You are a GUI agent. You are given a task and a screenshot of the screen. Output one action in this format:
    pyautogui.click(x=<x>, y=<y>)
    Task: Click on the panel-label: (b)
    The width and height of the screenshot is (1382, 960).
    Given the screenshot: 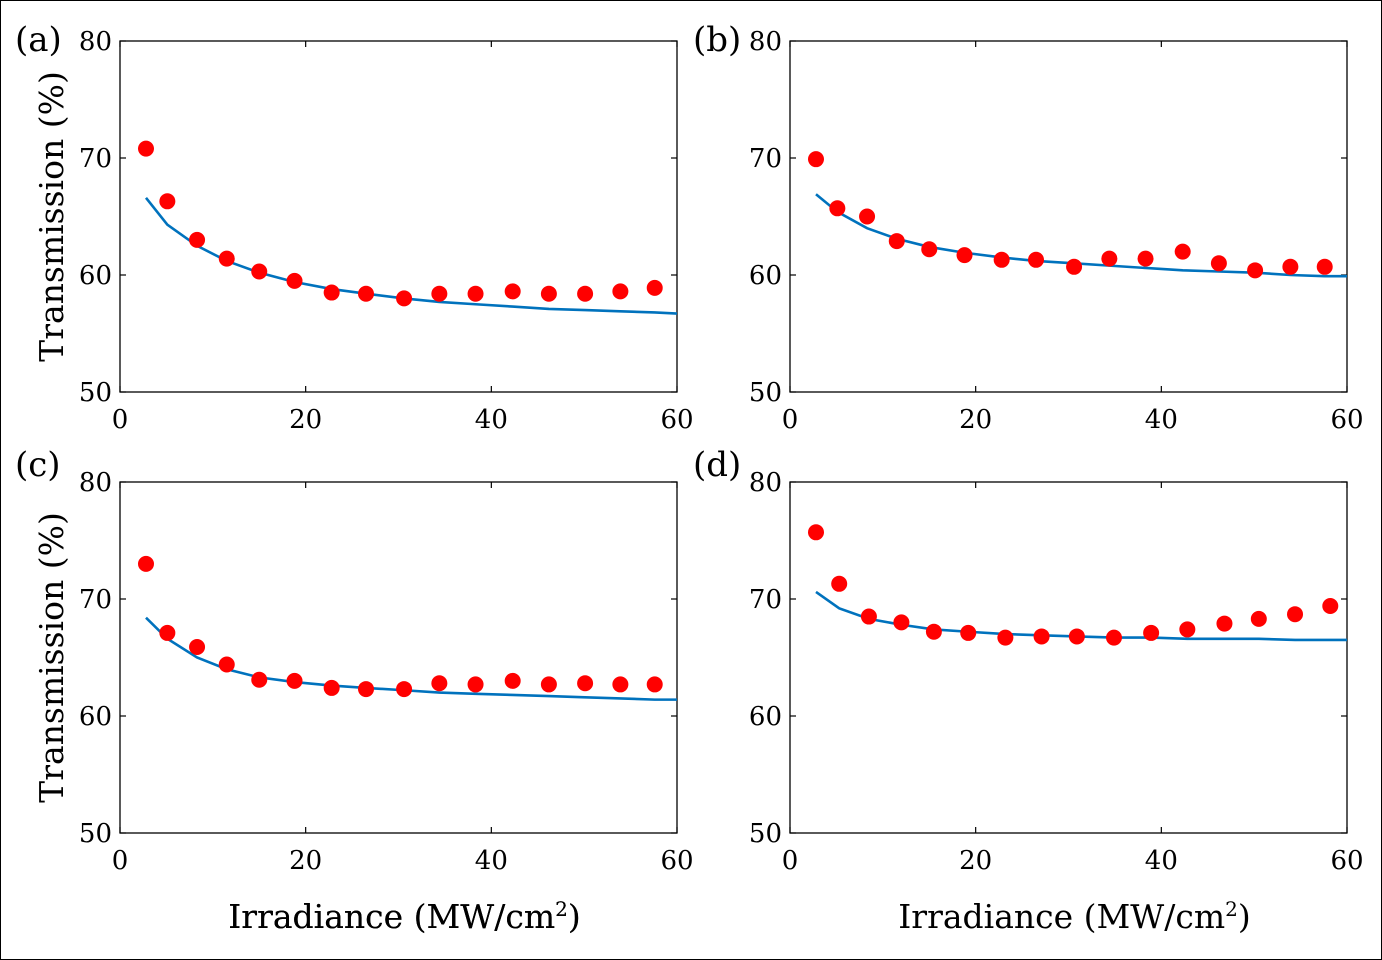 What is the action you would take?
    pyautogui.click(x=717, y=40)
    